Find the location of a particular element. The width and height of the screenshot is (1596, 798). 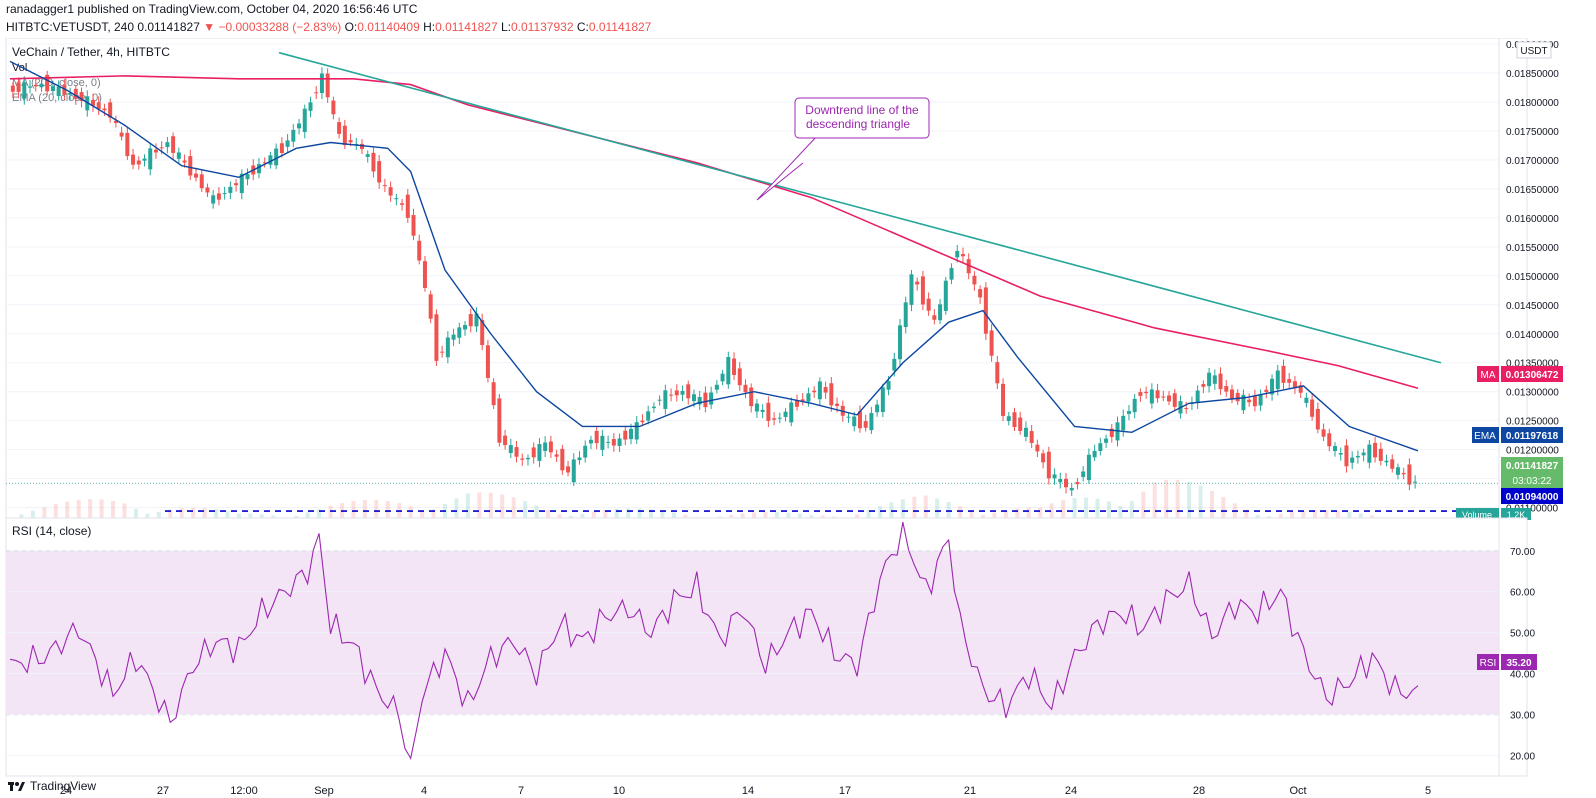

price-tick-label: 0.01800000 is located at coordinates (1532, 103).